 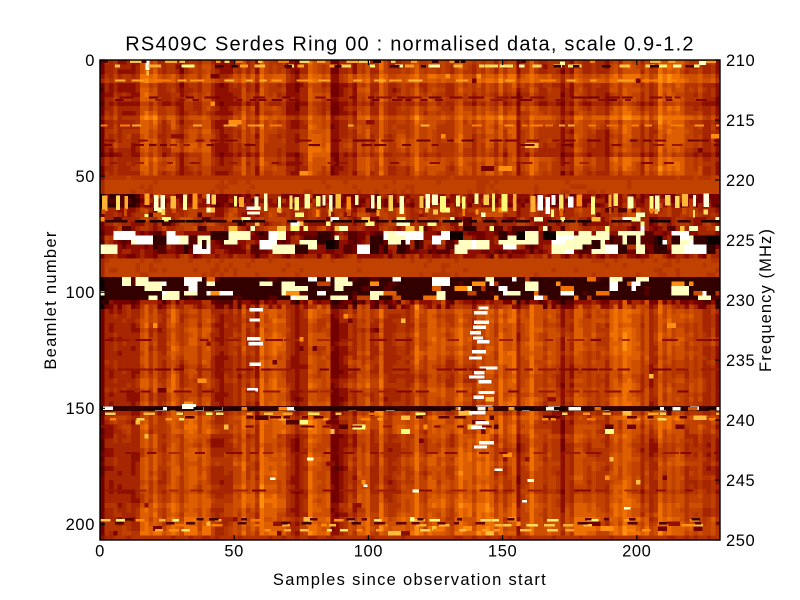 I want to click on svg-text: 250, so click(x=740, y=541).